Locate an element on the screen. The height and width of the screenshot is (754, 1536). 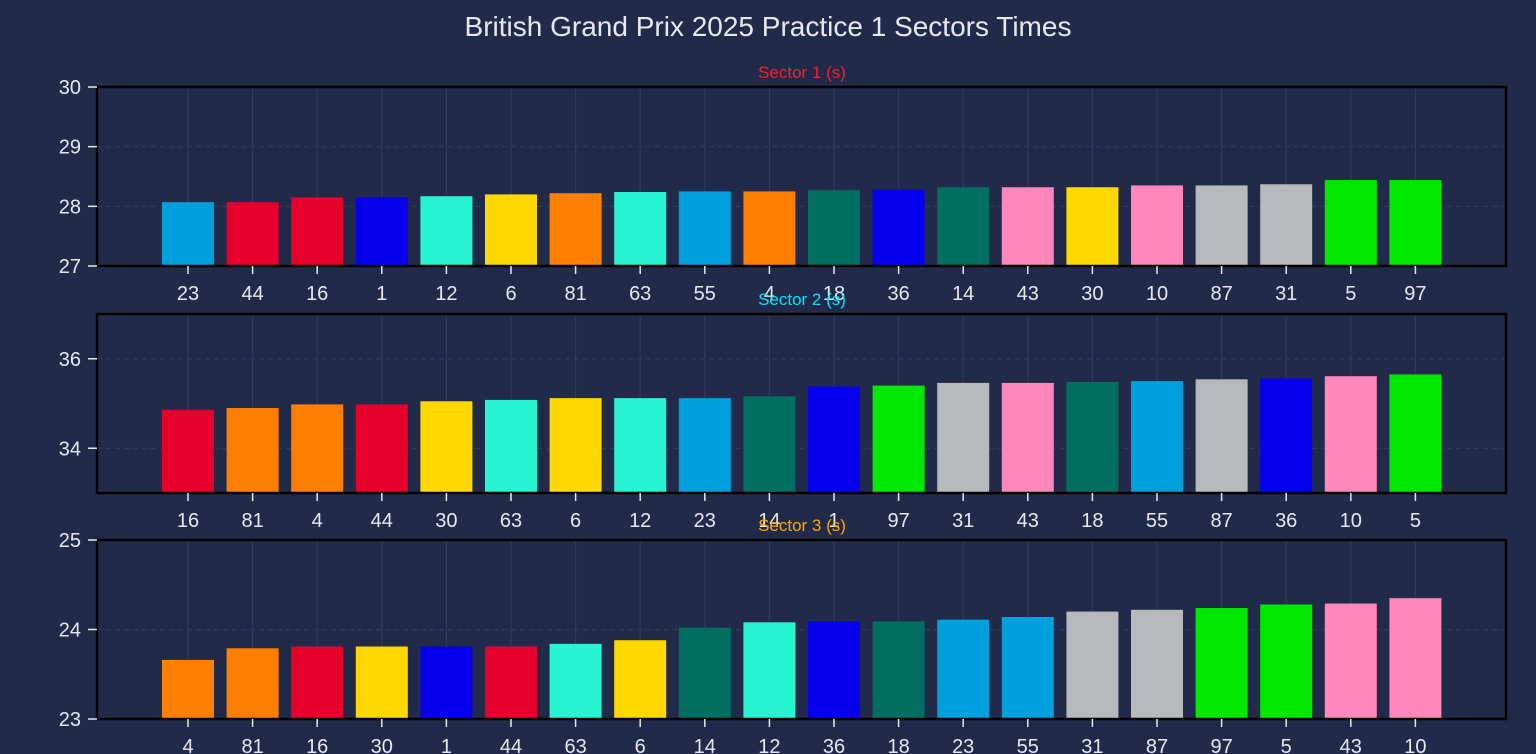
y-tick-label: 34 is located at coordinates (70, 449).